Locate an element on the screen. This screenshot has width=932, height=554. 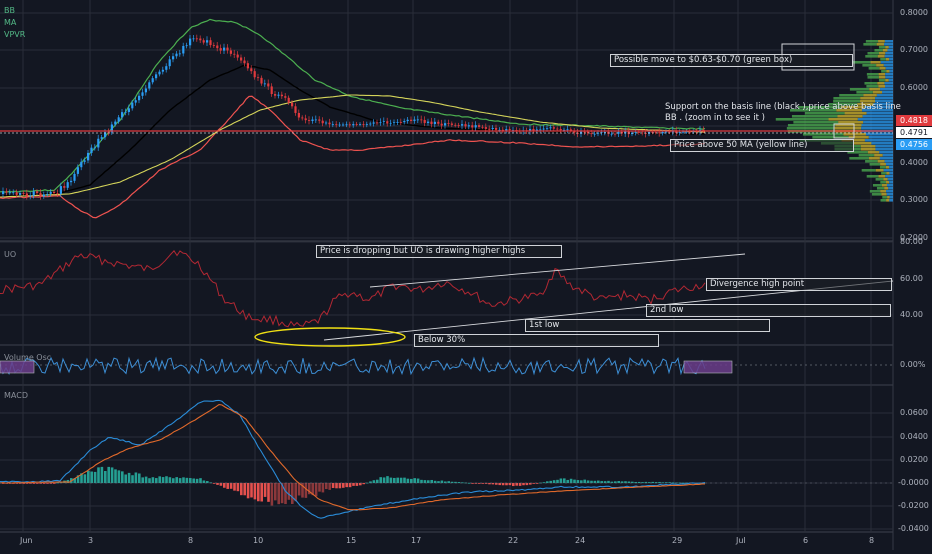
annotation-below-30: Below 30% is located at coordinates (536, 340).